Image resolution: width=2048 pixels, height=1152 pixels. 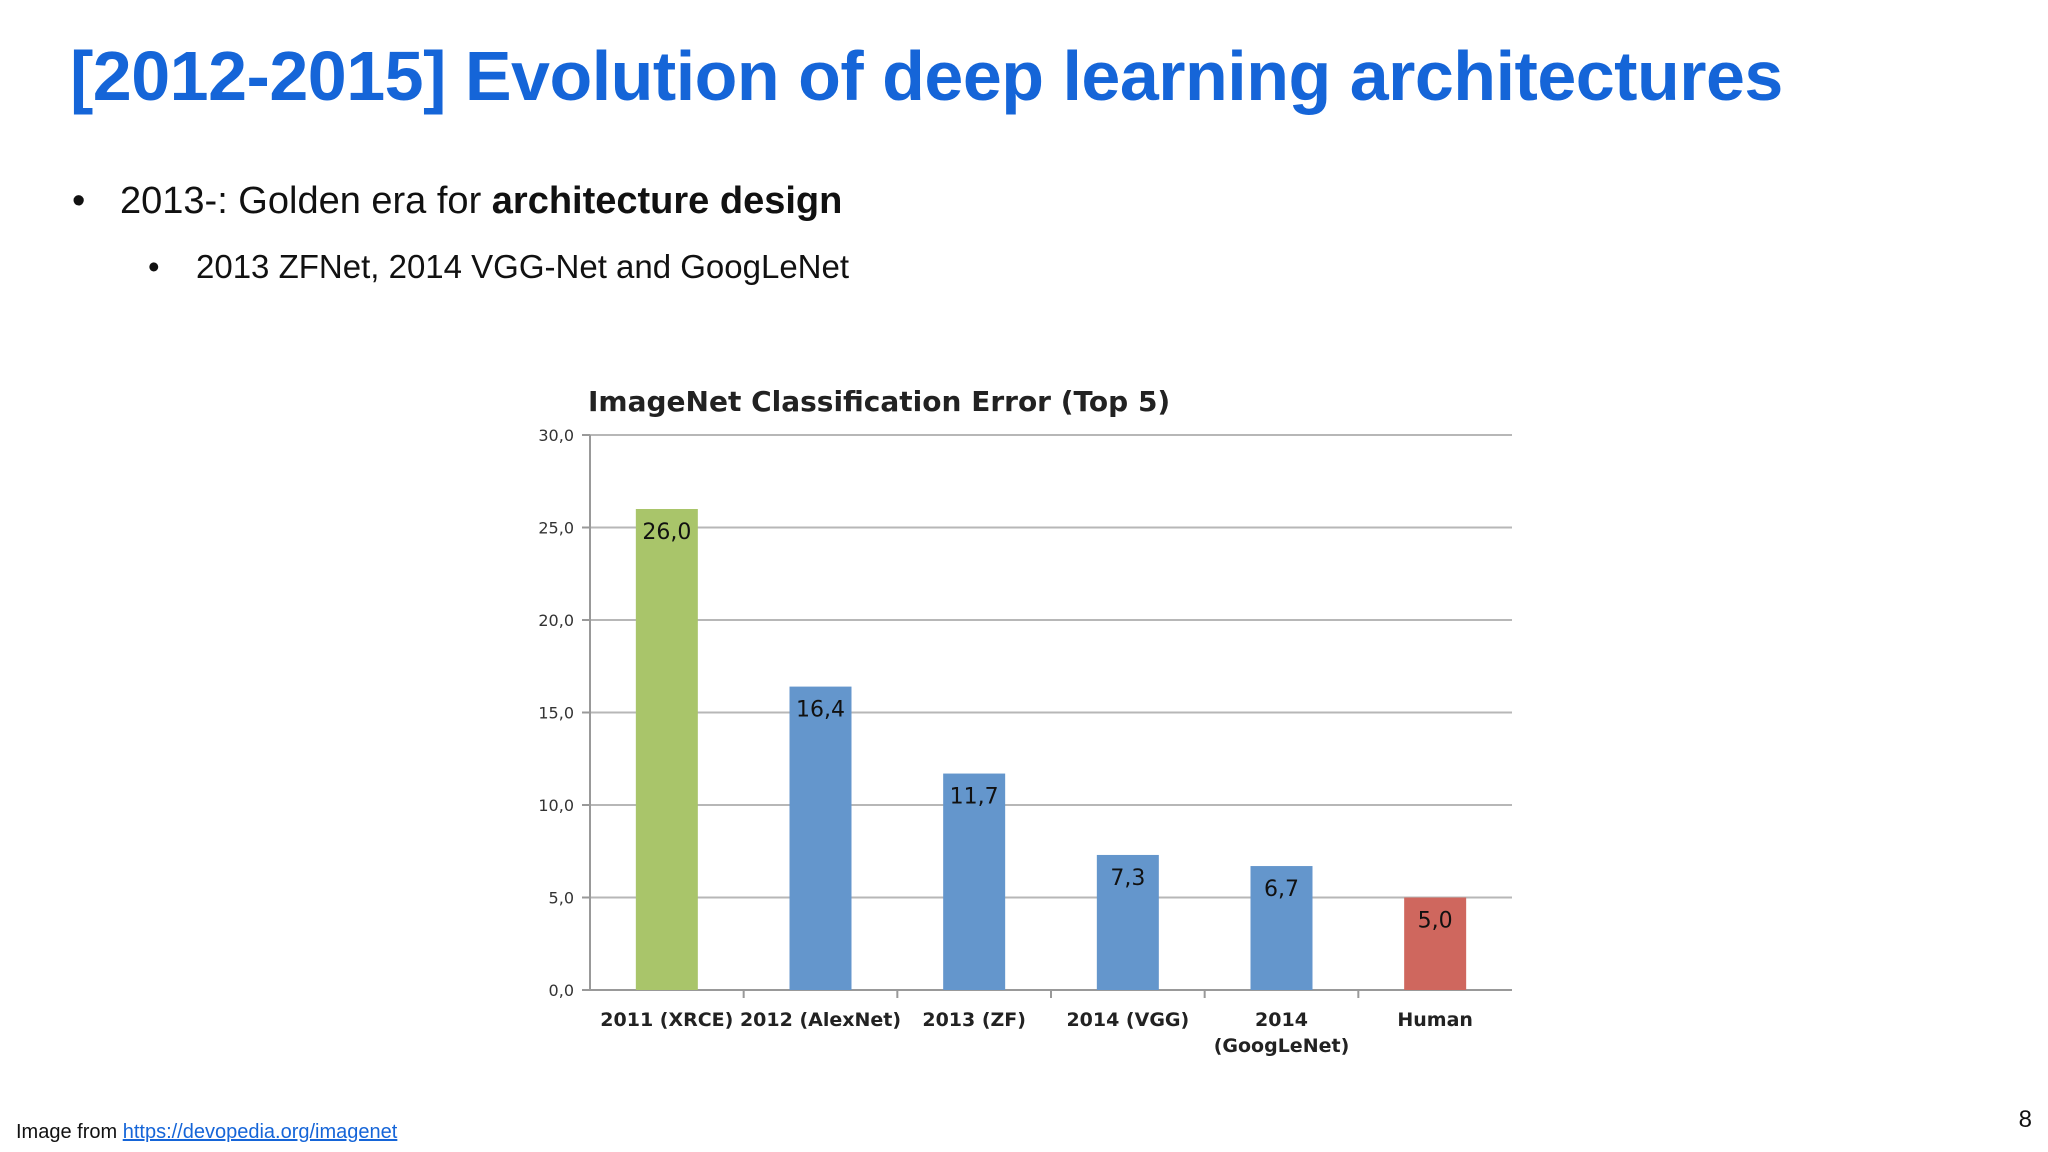 What do you see at coordinates (879, 401) in the screenshot?
I see `chart-title: ImageNet Classification Error (Top 5)` at bounding box center [879, 401].